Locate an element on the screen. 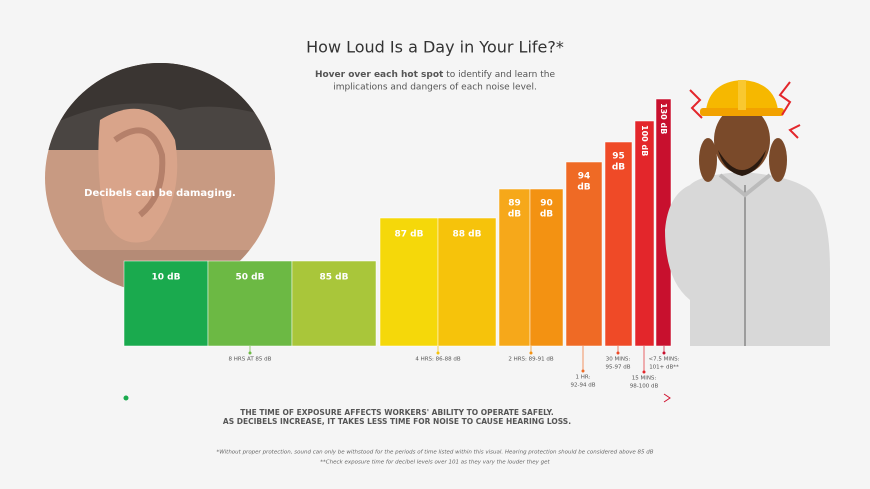 The height and width of the screenshot is (489, 870). bar-label: 95 is located at coordinates (618, 157).